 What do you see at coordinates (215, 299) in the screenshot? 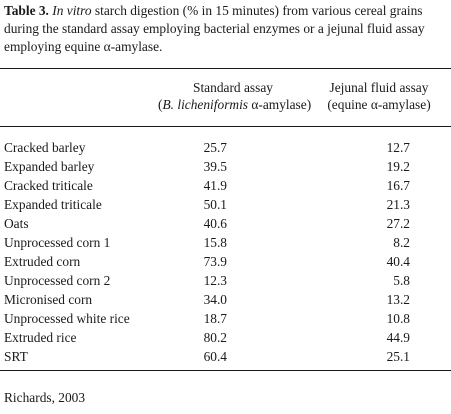
I see `standard-value: 34.0` at bounding box center [215, 299].